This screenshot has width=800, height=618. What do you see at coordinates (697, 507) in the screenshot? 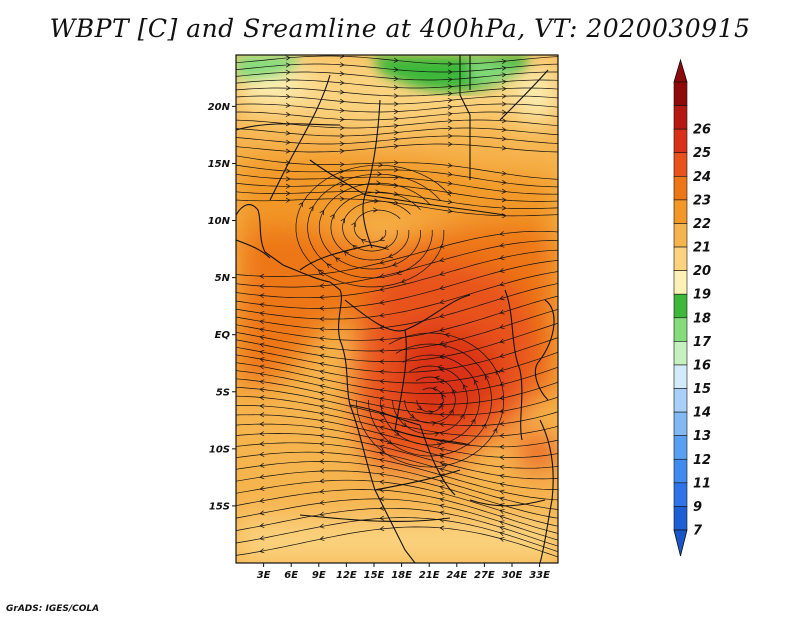
I see `colorbar-label: 9` at bounding box center [697, 507].